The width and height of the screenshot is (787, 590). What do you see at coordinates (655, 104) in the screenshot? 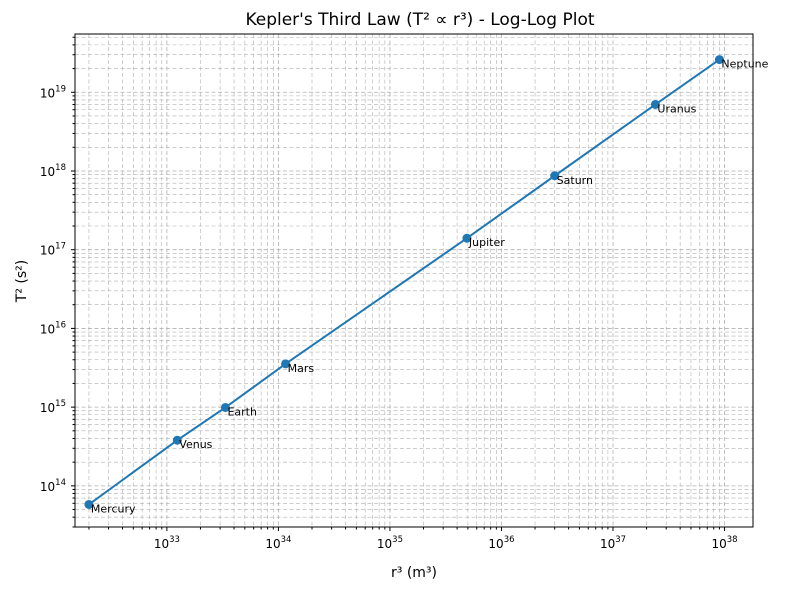
I see `point-marker-uranus` at bounding box center [655, 104].